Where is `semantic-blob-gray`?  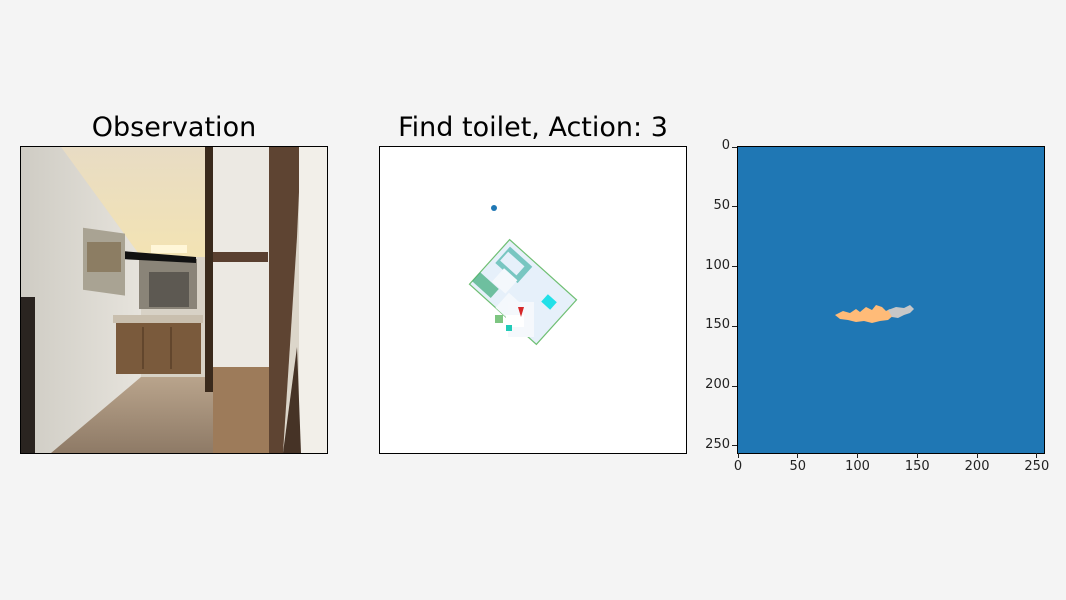 semantic-blob-gray is located at coordinates (901, 311).